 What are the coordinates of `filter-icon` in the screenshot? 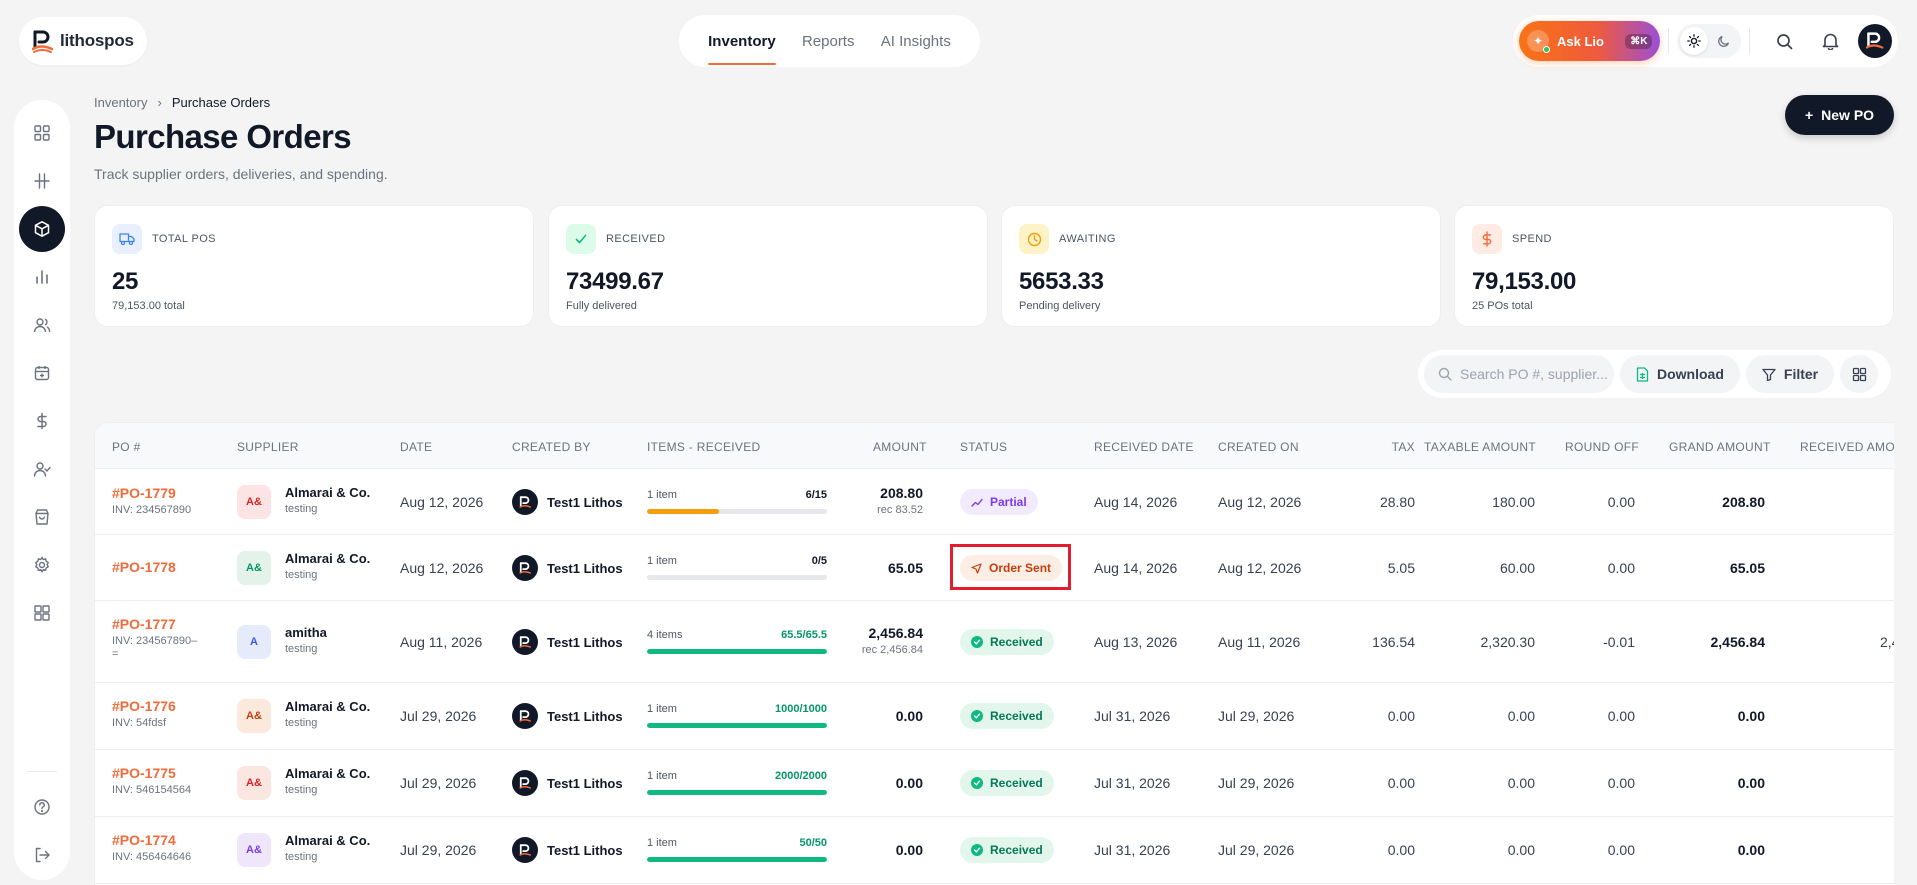 It's located at (1769, 374).